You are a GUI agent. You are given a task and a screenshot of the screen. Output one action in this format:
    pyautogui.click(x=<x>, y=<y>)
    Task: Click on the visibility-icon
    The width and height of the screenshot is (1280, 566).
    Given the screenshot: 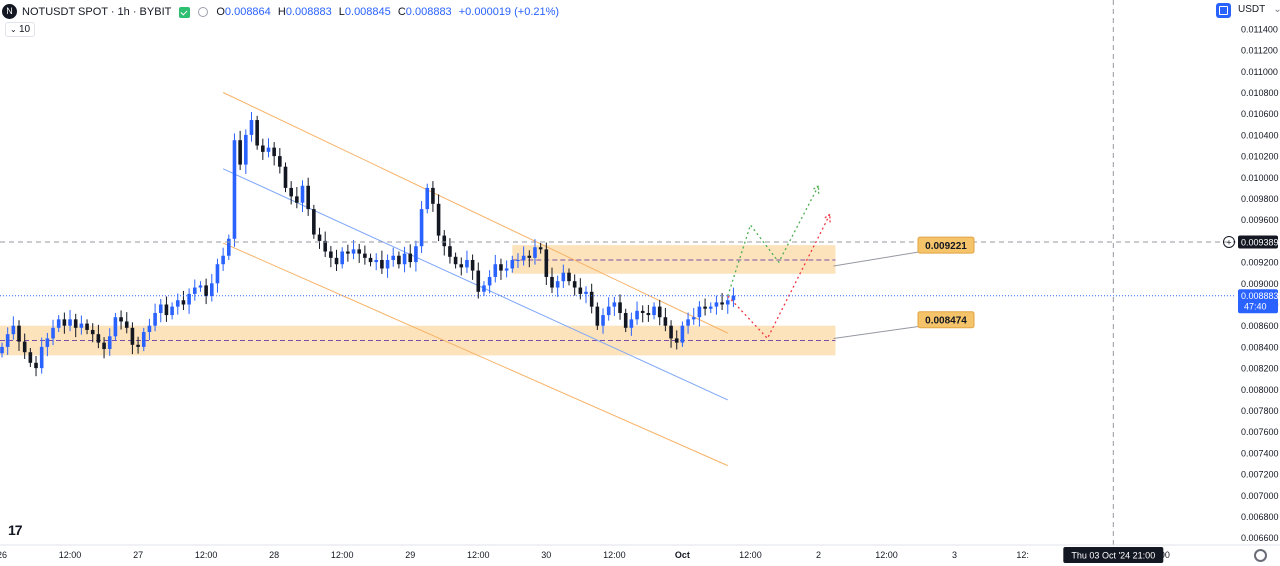 What is the action you would take?
    pyautogui.click(x=203, y=12)
    